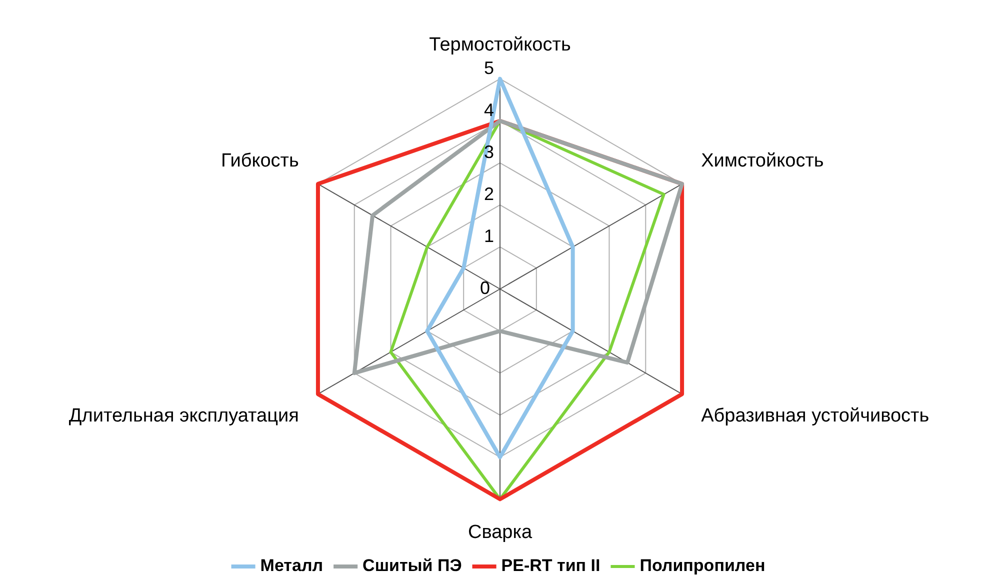  Describe the element at coordinates (259, 161) in the screenshot. I see `spoke-label: Гибкость` at that location.